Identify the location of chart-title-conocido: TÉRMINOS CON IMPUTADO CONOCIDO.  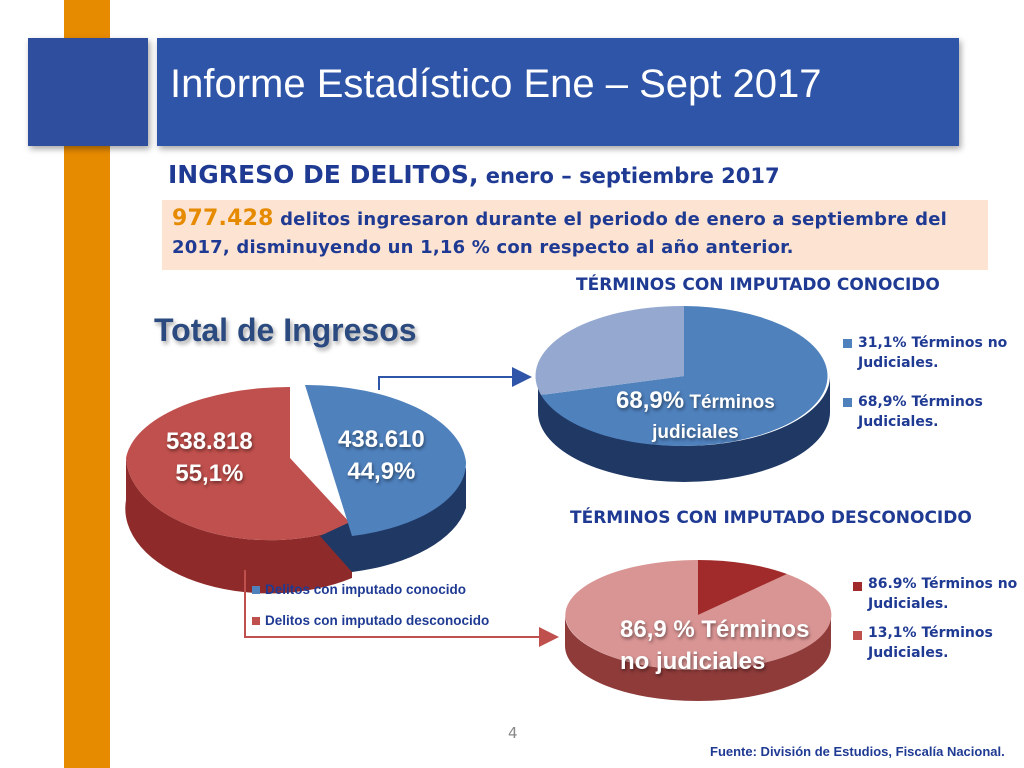
(758, 285).